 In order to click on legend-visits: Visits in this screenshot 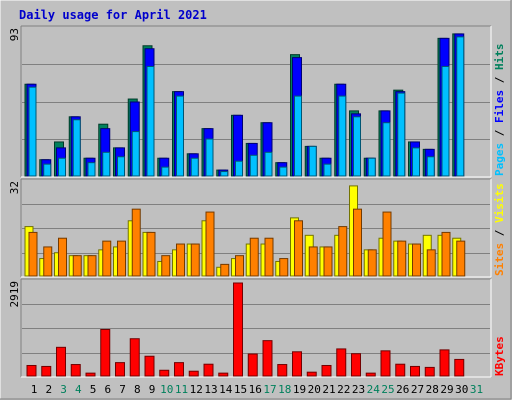, I will do `click(499, 203)`.